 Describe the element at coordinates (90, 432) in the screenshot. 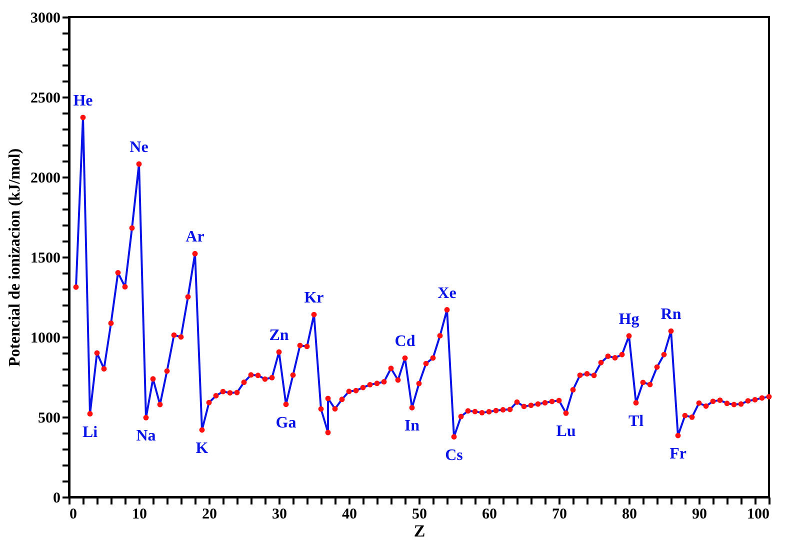

I see `annotation: Li` at that location.